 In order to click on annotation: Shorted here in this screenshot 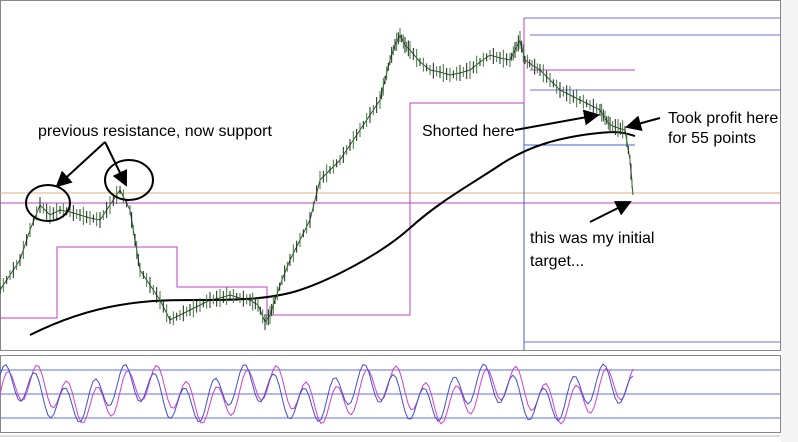, I will do `click(468, 131)`.